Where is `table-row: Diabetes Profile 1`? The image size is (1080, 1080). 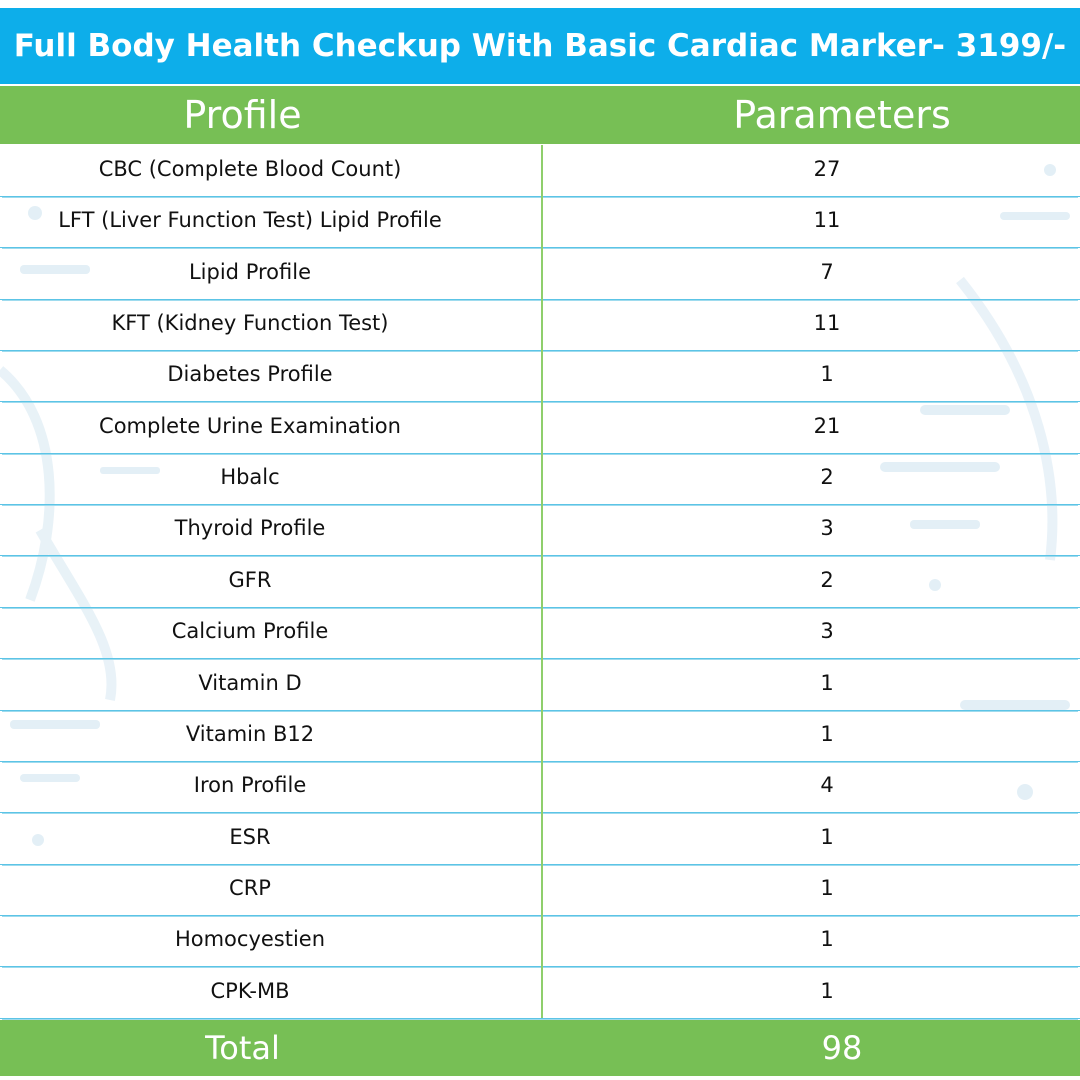 table-row: Diabetes Profile 1 is located at coordinates (540, 376).